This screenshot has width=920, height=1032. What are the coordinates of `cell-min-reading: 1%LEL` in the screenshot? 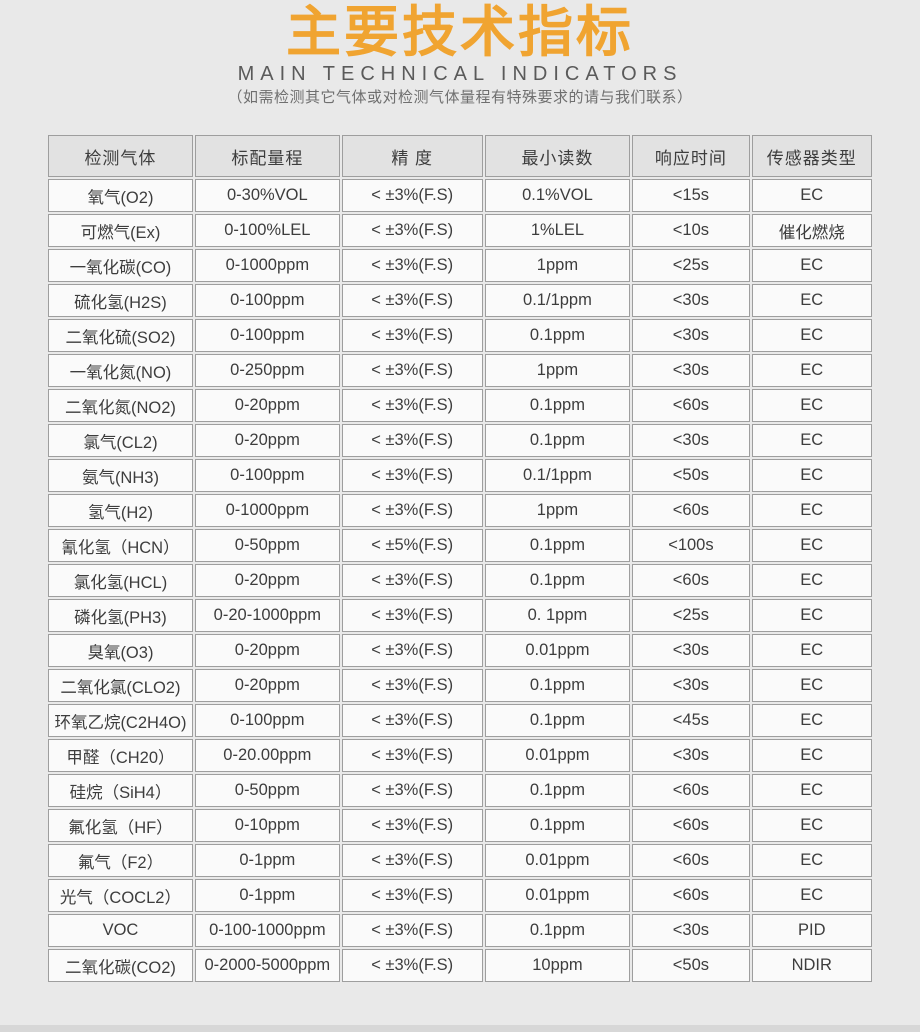 It's located at (557, 230).